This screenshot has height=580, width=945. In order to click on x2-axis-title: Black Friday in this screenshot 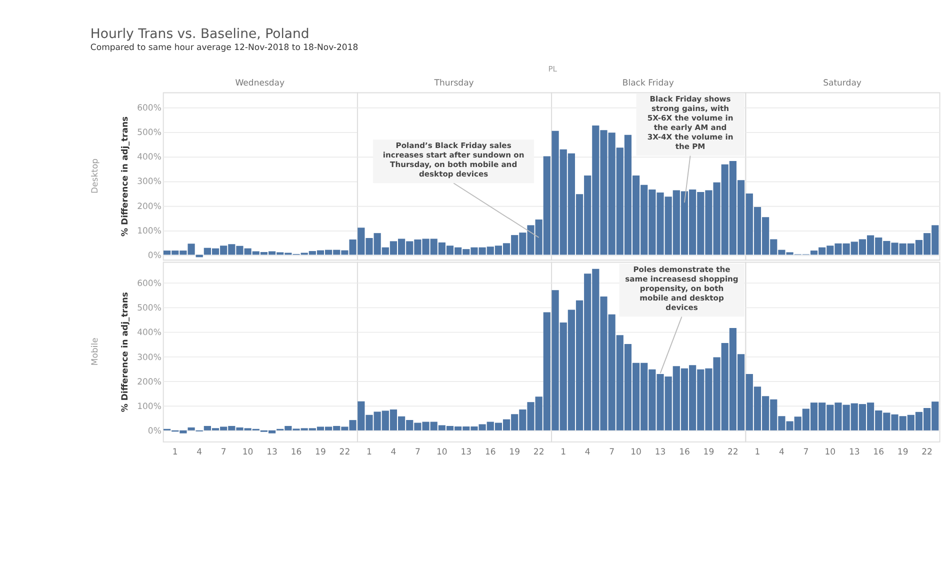, I will do `click(648, 83)`.